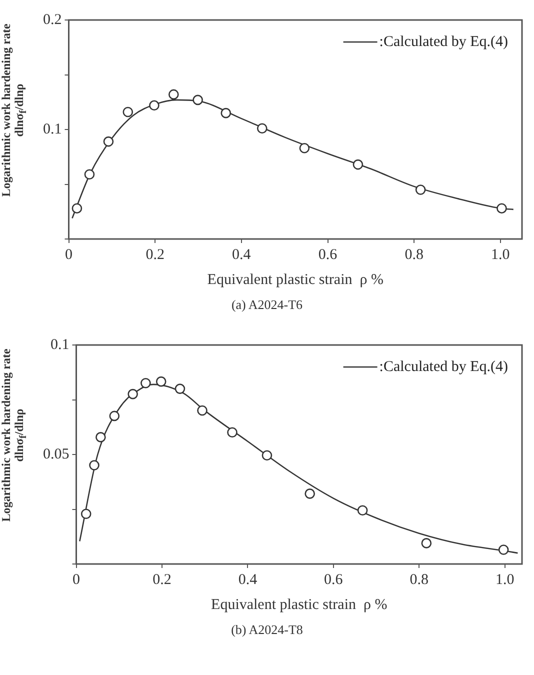 The image size is (534, 675). Describe the element at coordinates (52, 20) in the screenshot. I see `y-tick-label: 0.2` at that location.